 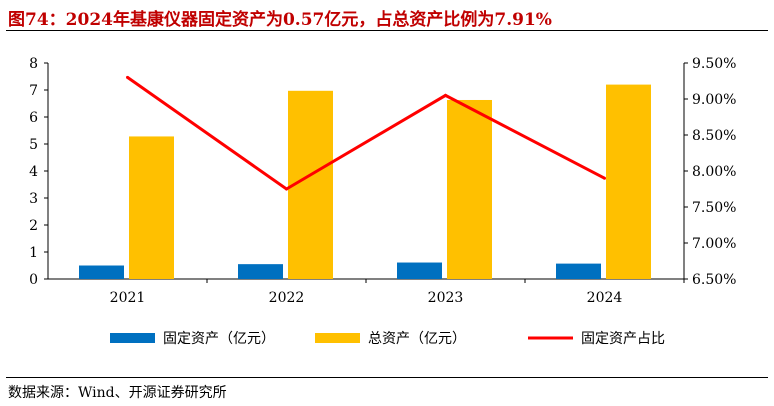 What do you see at coordinates (714, 244) in the screenshot?
I see `y-right-tick-label: 7.00%` at bounding box center [714, 244].